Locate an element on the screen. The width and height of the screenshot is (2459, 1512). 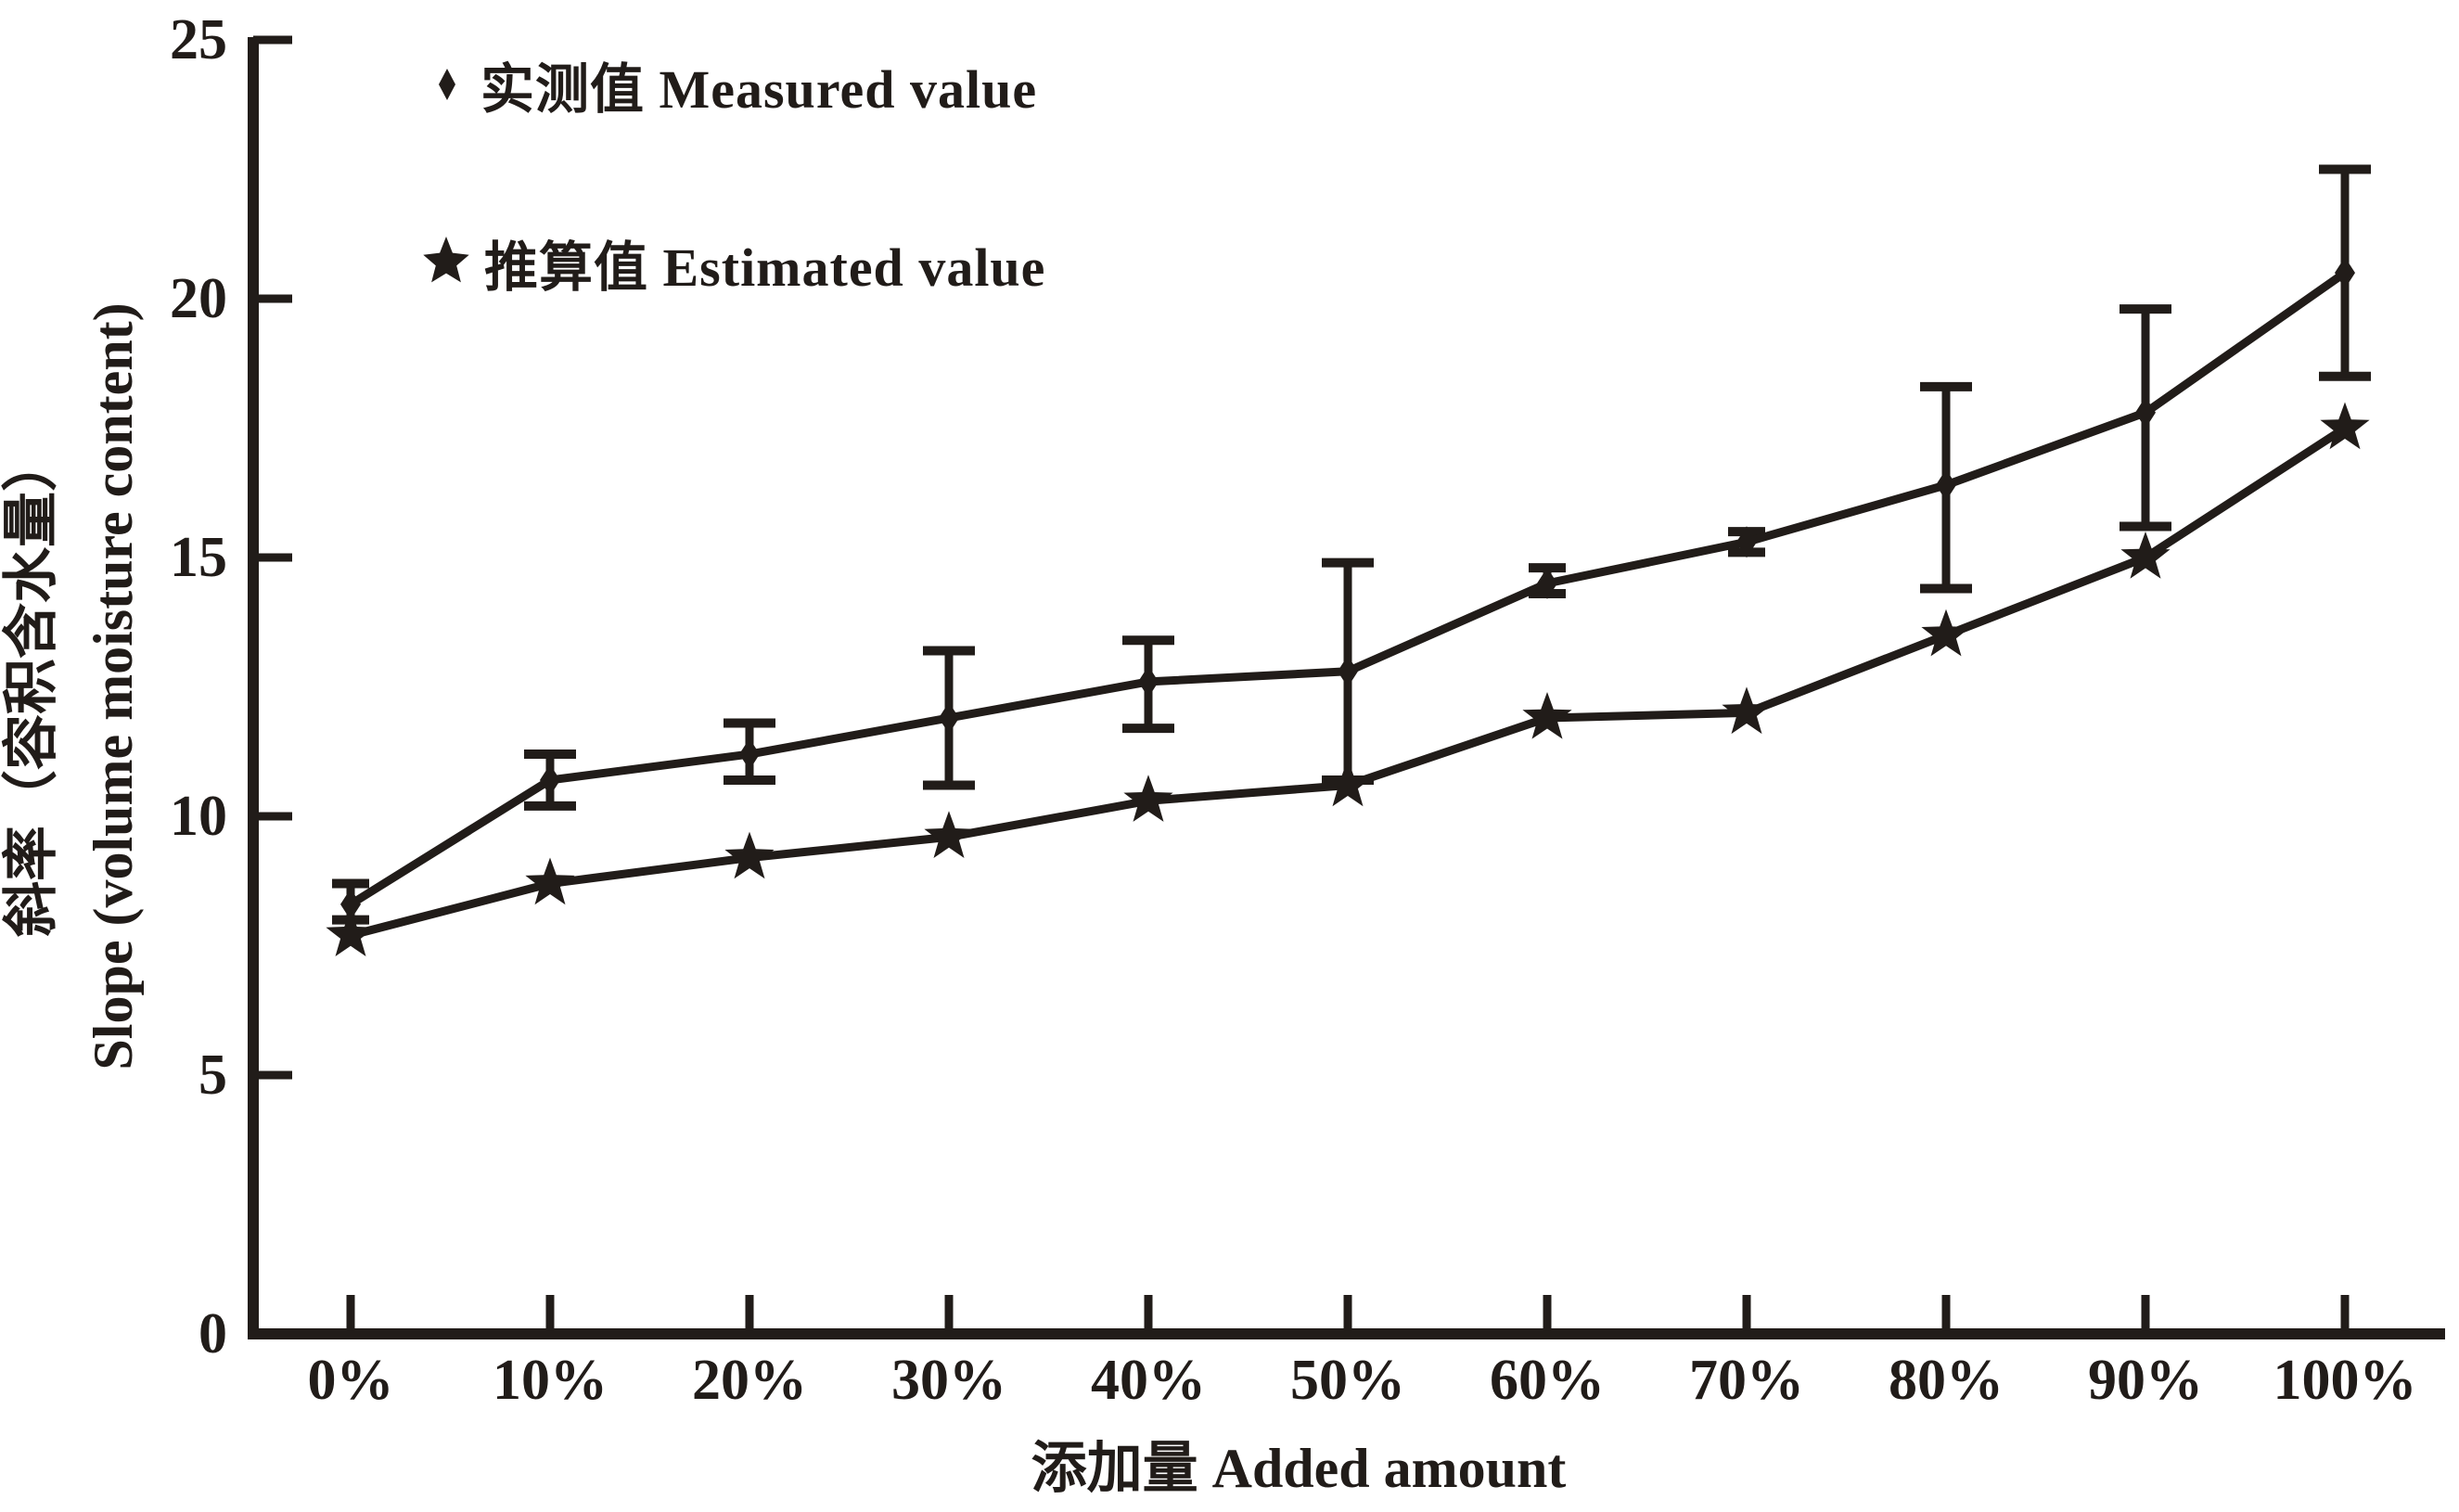
x-tick-label: 90% is located at coordinates (2146, 1381).